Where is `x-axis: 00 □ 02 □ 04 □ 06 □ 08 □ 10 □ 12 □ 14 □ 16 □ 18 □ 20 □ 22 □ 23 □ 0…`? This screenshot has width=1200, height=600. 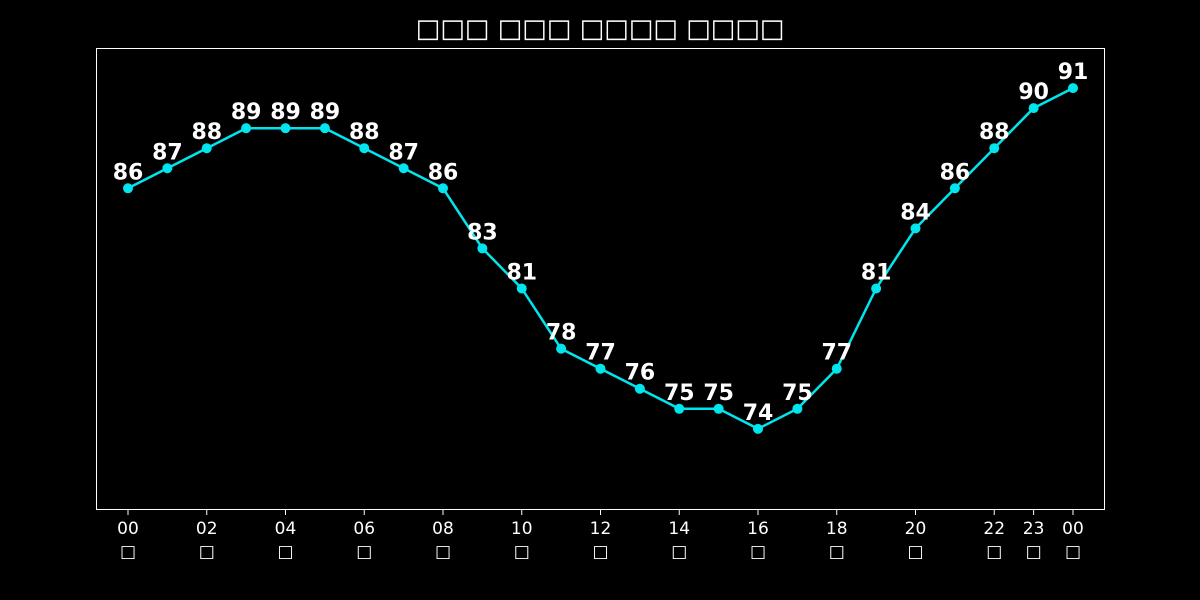 x-axis: 00 □ 02 □ 04 □ 06 □ 08 □ 10 □ 12 □ 14 □ 16 □ 18 □ 20 □ 22 □ 23 □ 0… is located at coordinates (600, 536).